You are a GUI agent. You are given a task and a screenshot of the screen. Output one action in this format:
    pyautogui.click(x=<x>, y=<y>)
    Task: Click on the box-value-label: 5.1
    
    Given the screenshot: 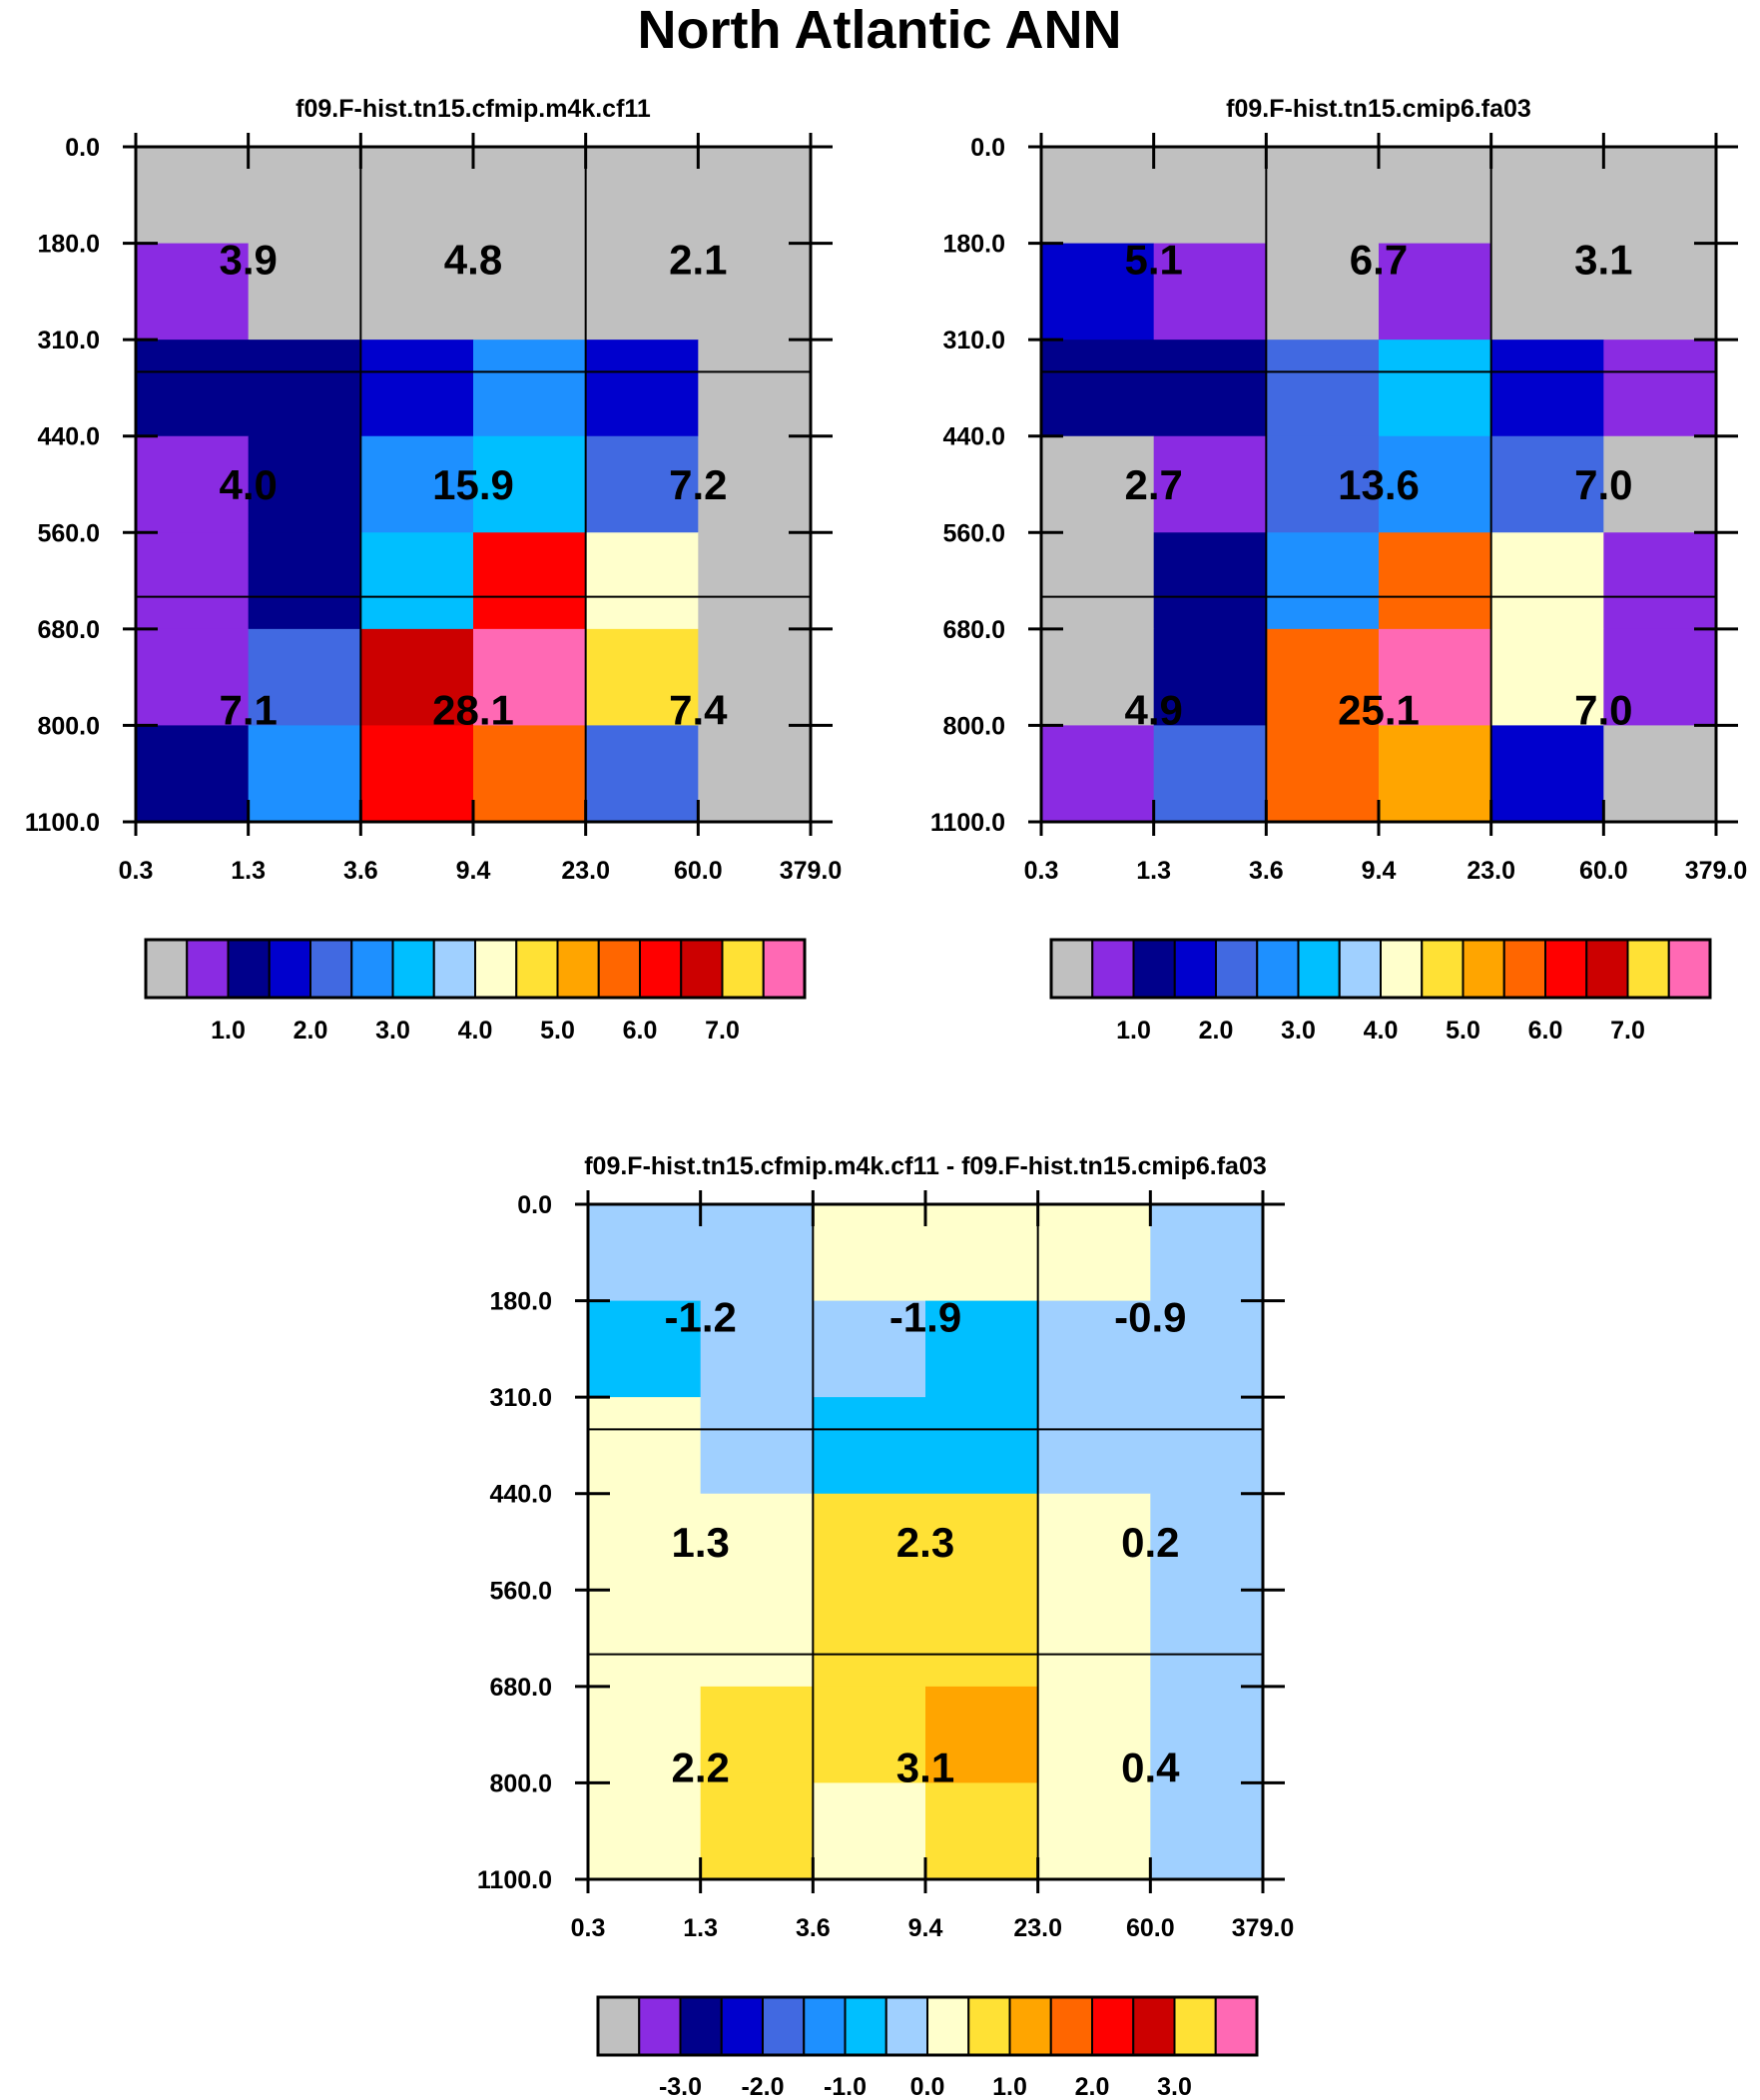 What is the action you would take?
    pyautogui.click(x=1153, y=260)
    